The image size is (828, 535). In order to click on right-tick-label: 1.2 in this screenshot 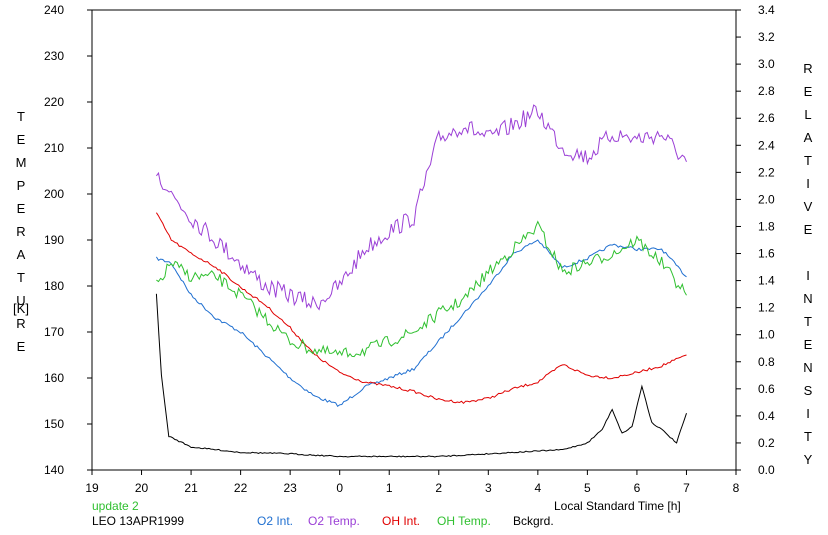, I will do `click(766, 308)`.